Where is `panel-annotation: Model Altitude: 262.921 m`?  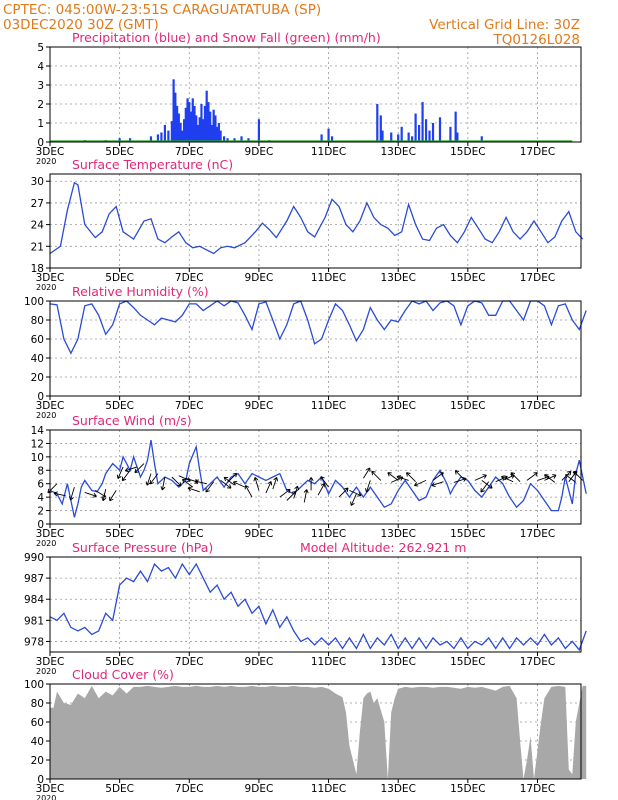 panel-annotation: Model Altitude: 262.921 m is located at coordinates (383, 547).